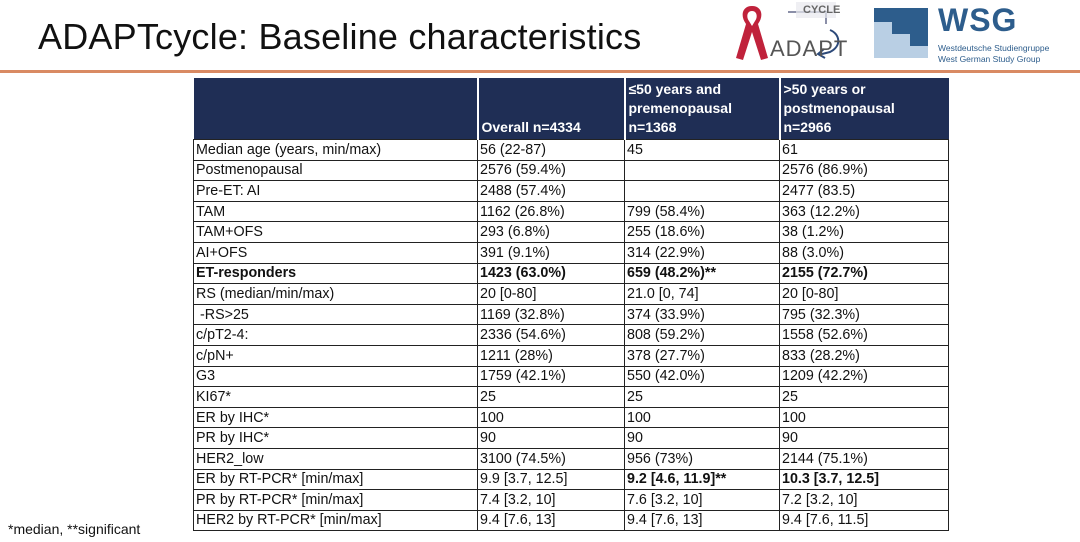  Describe the element at coordinates (74, 529) in the screenshot. I see `footnote: *median, **significant` at that location.